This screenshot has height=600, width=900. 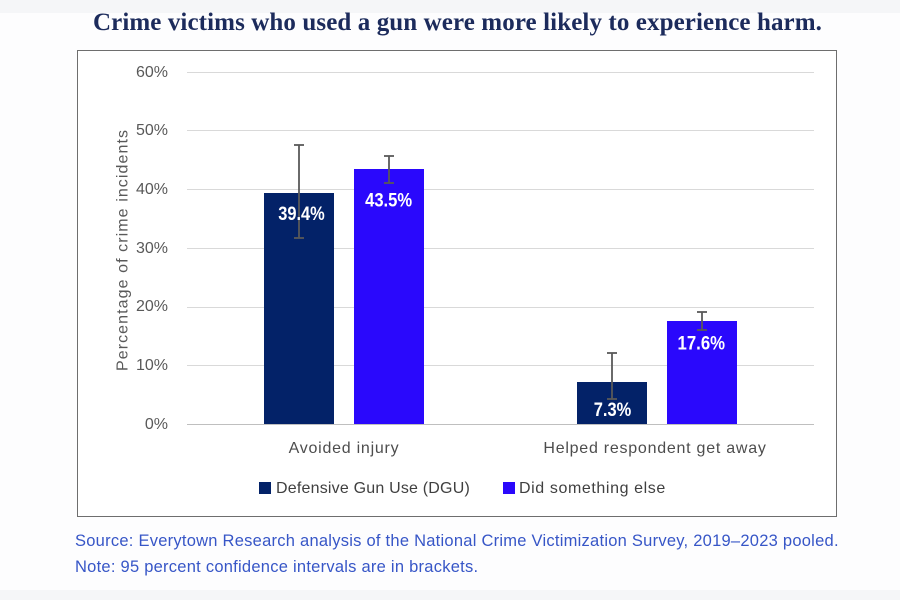 I want to click on svg-text: Percentage of crime incidents, so click(x=123, y=250).